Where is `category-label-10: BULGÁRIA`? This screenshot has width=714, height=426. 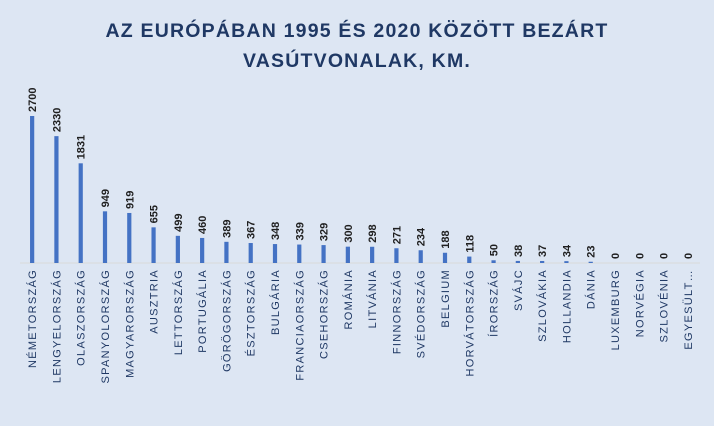 category-label-10: BULGÁRIA is located at coordinates (275, 302).